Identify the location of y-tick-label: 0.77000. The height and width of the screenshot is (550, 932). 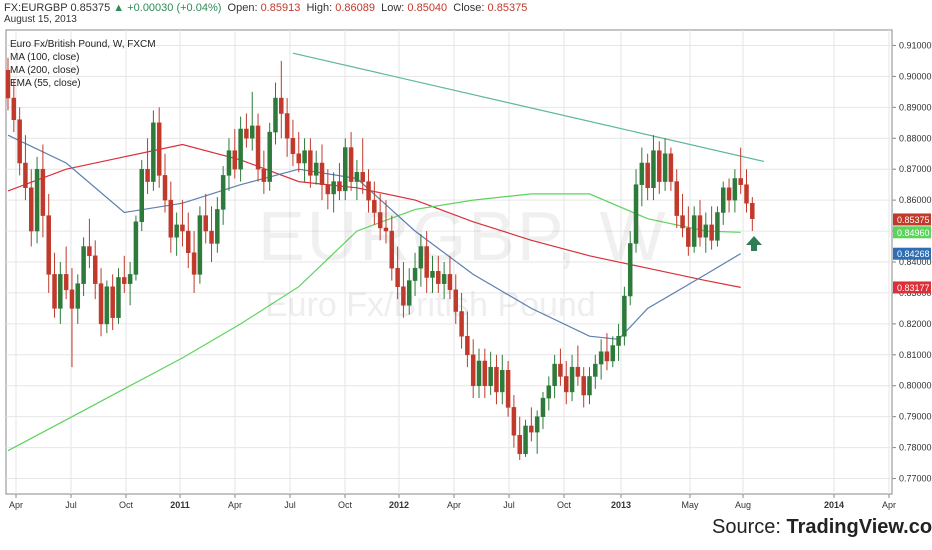
(915, 479).